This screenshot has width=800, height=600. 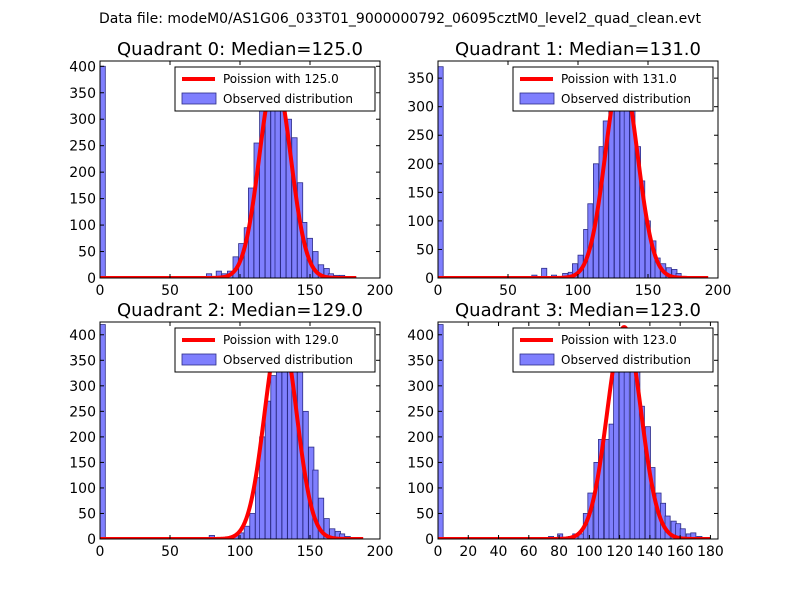 What do you see at coordinates (650, 552) in the screenshot?
I see `quadrant-3-xtick-label: 140` at bounding box center [650, 552].